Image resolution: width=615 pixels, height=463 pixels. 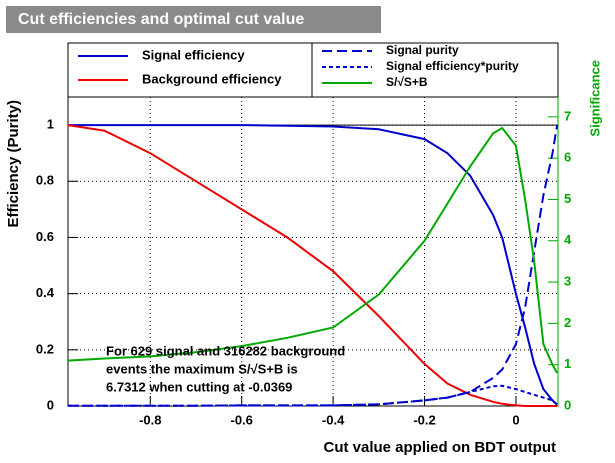 I want to click on legend-label: Background efficiency, so click(x=212, y=78).